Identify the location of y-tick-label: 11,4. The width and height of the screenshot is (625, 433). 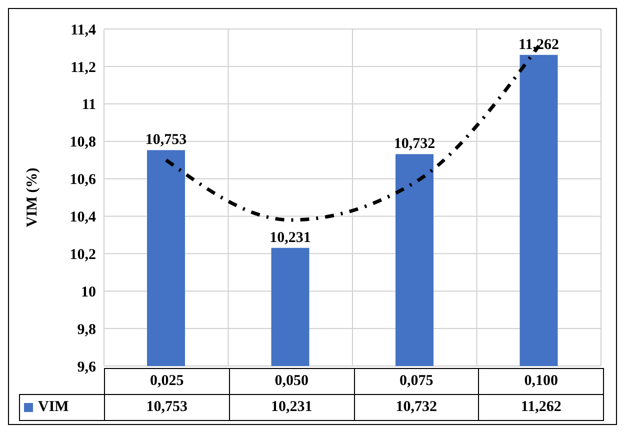
(83, 30).